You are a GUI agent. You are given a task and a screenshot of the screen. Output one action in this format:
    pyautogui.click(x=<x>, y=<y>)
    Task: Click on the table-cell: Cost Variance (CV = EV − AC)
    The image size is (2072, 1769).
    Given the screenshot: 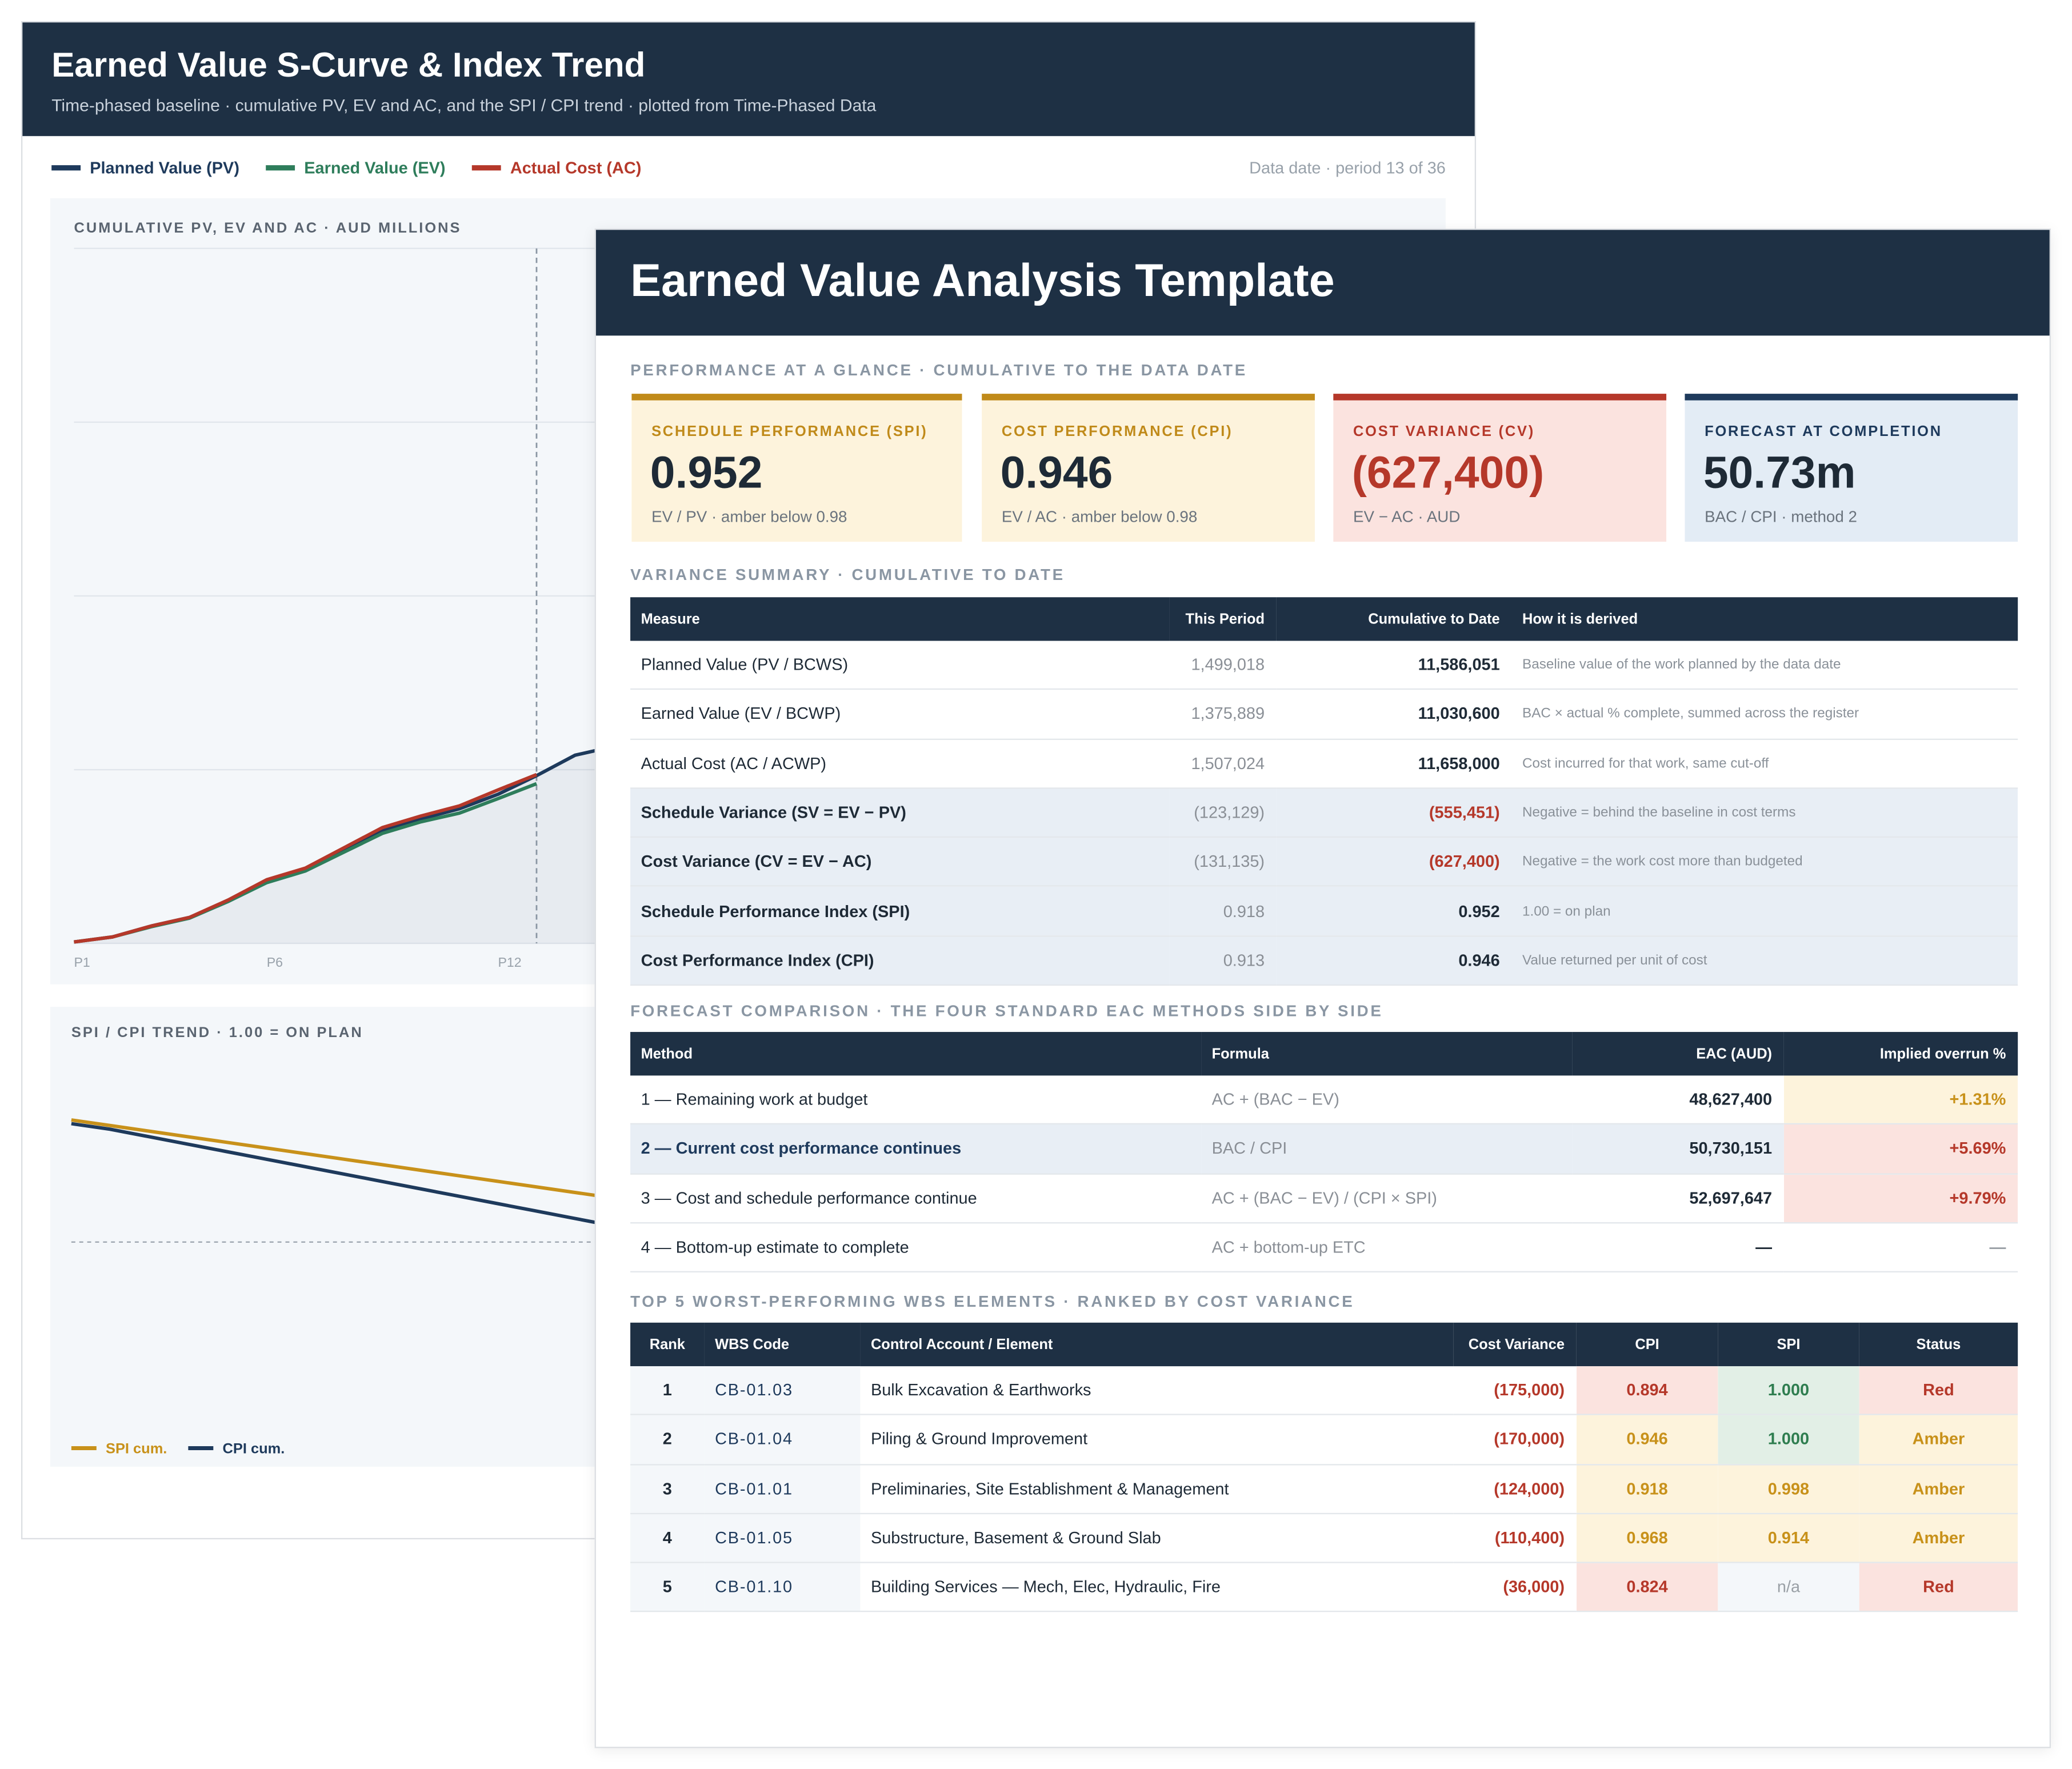 What is the action you would take?
    pyautogui.click(x=900, y=862)
    